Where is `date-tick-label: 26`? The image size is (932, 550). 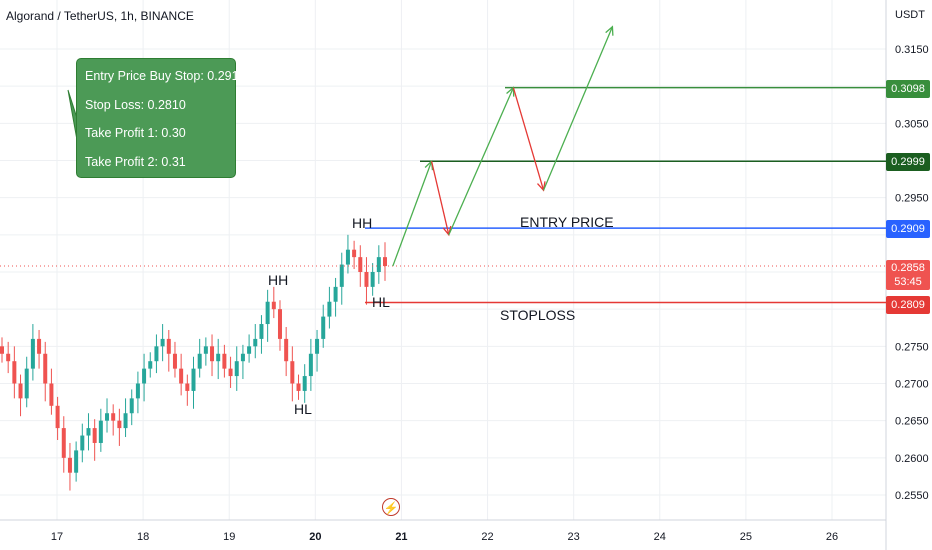
date-tick-label: 26 is located at coordinates (832, 537).